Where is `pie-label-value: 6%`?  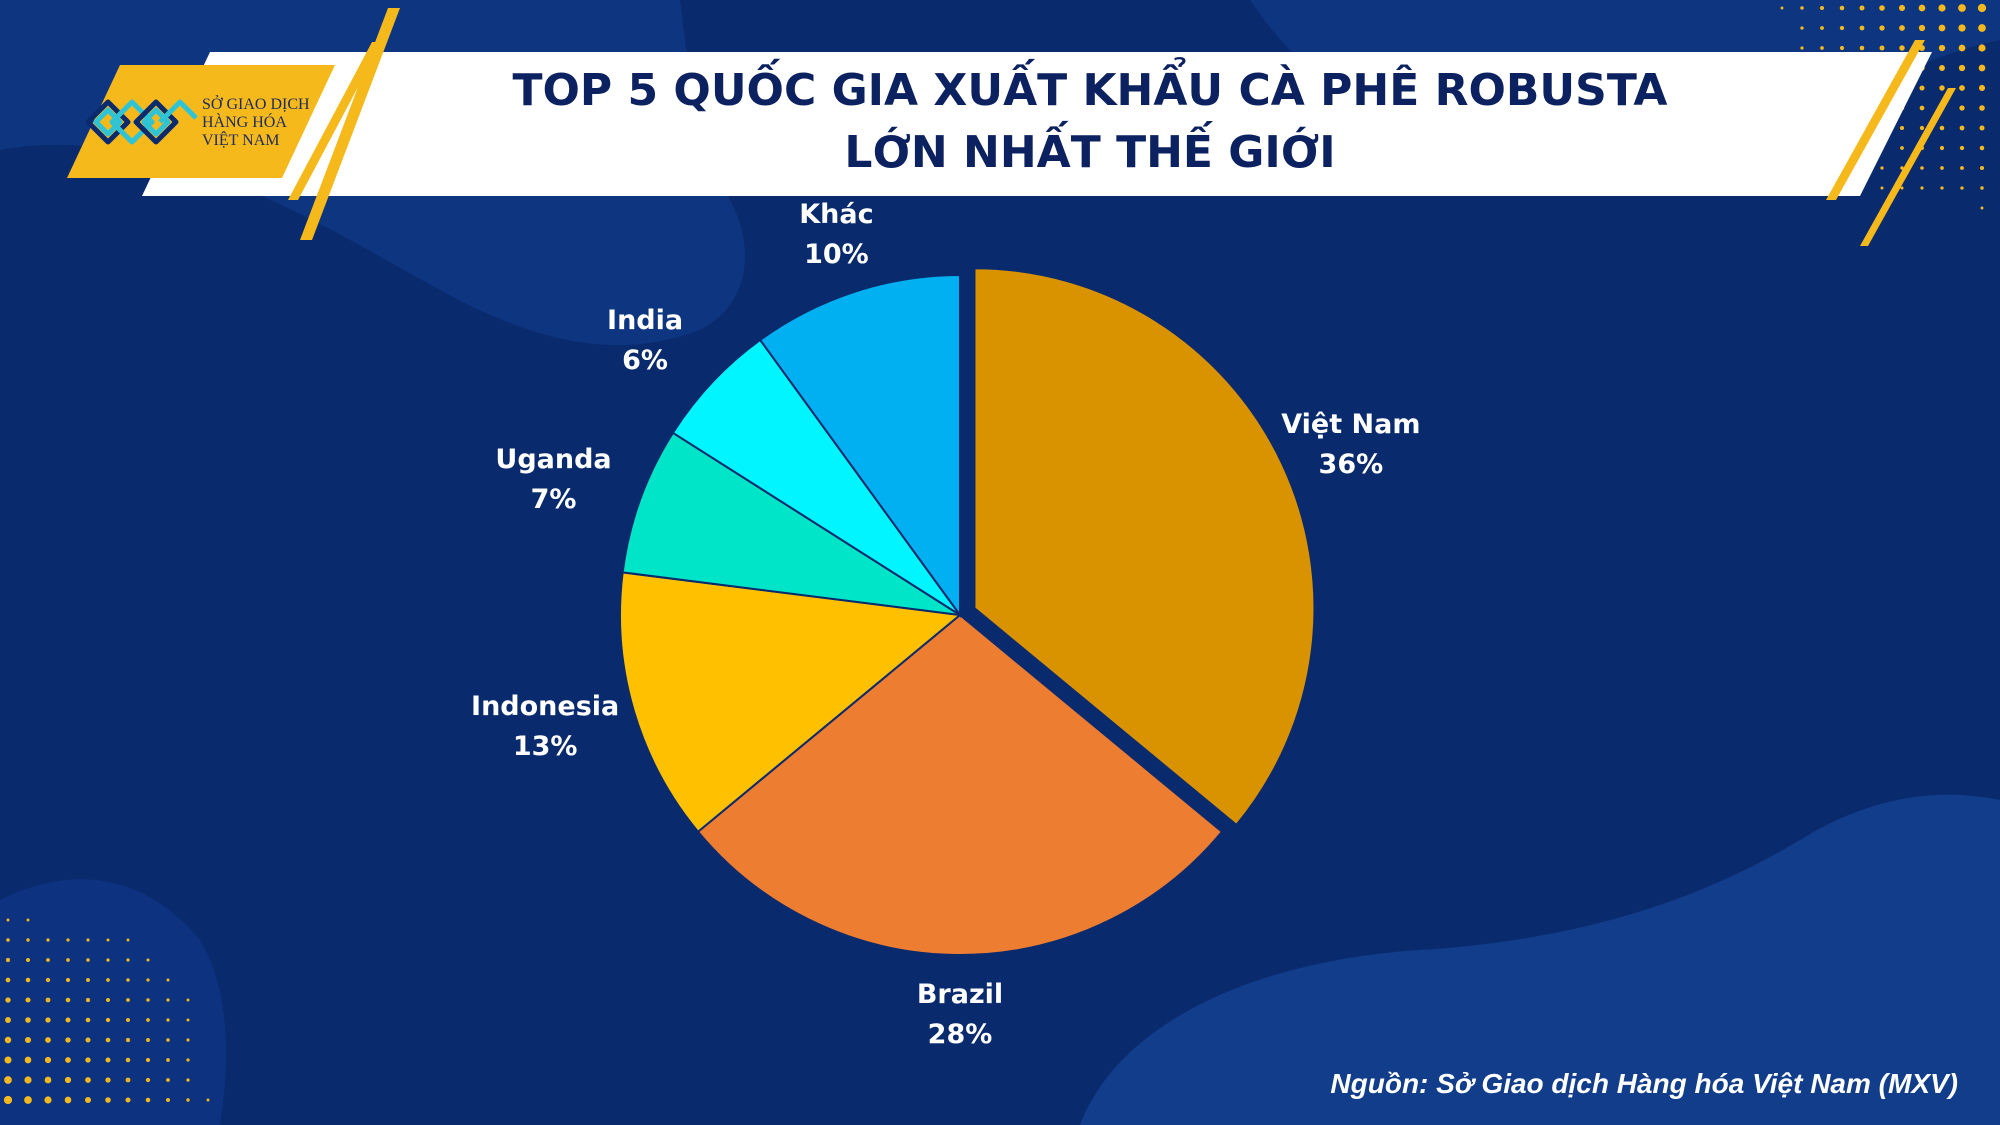
pie-label-value: 6% is located at coordinates (645, 361).